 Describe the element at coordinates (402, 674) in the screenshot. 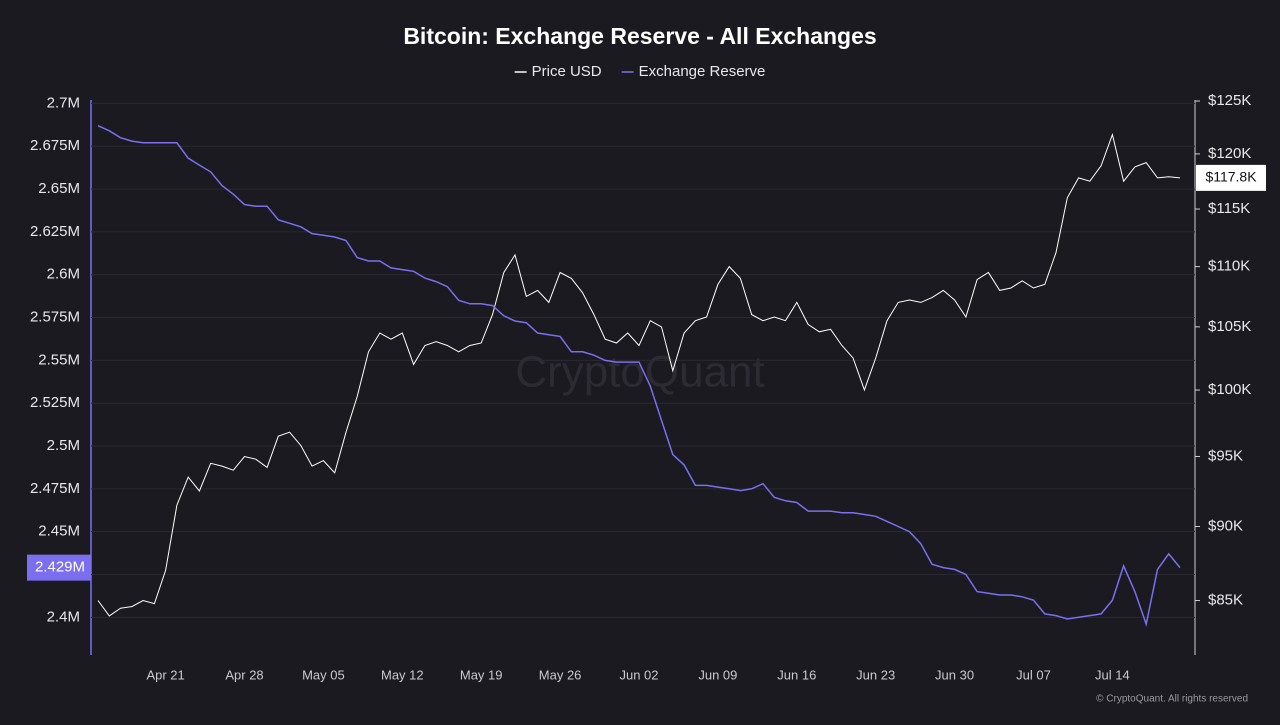

I see `x-tick-label: May 12` at that location.